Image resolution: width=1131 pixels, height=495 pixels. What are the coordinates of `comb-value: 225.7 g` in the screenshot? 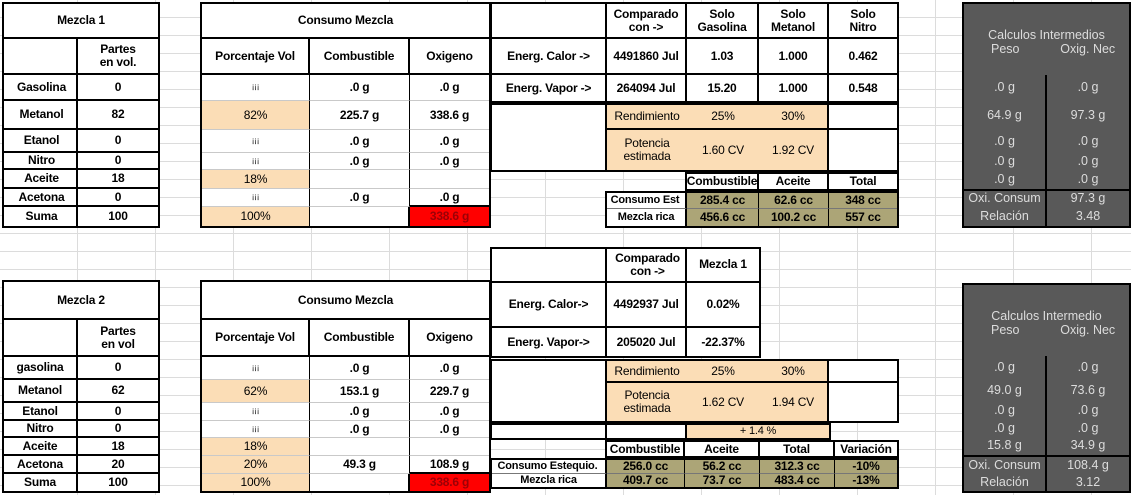 It's located at (360, 115).